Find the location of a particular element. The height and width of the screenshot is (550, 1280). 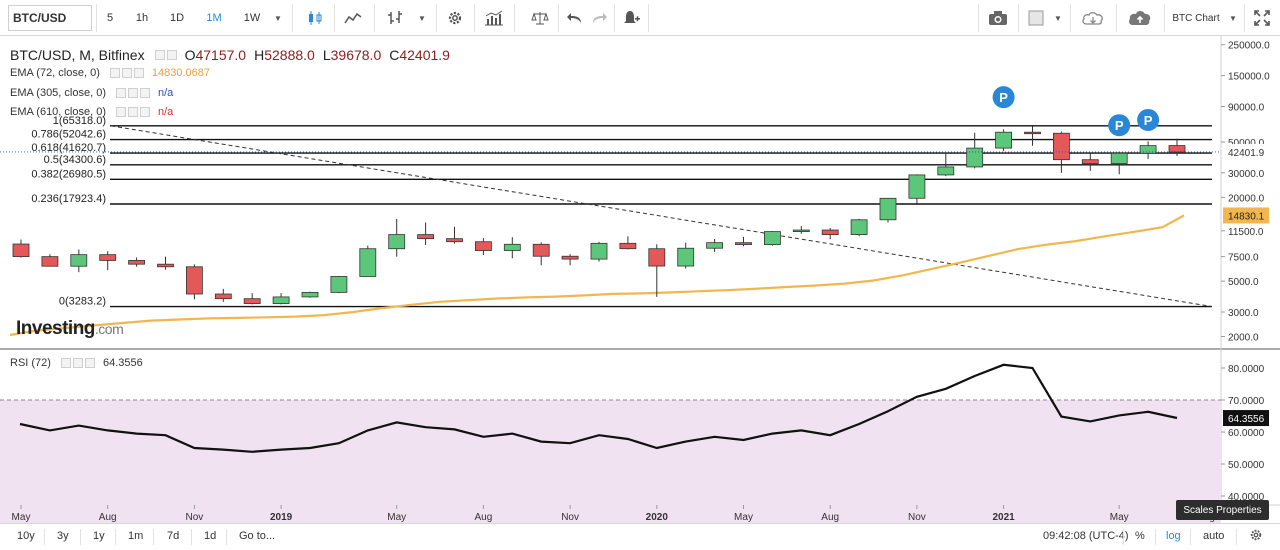

range-3y-button: 3y is located at coordinates (63, 536).